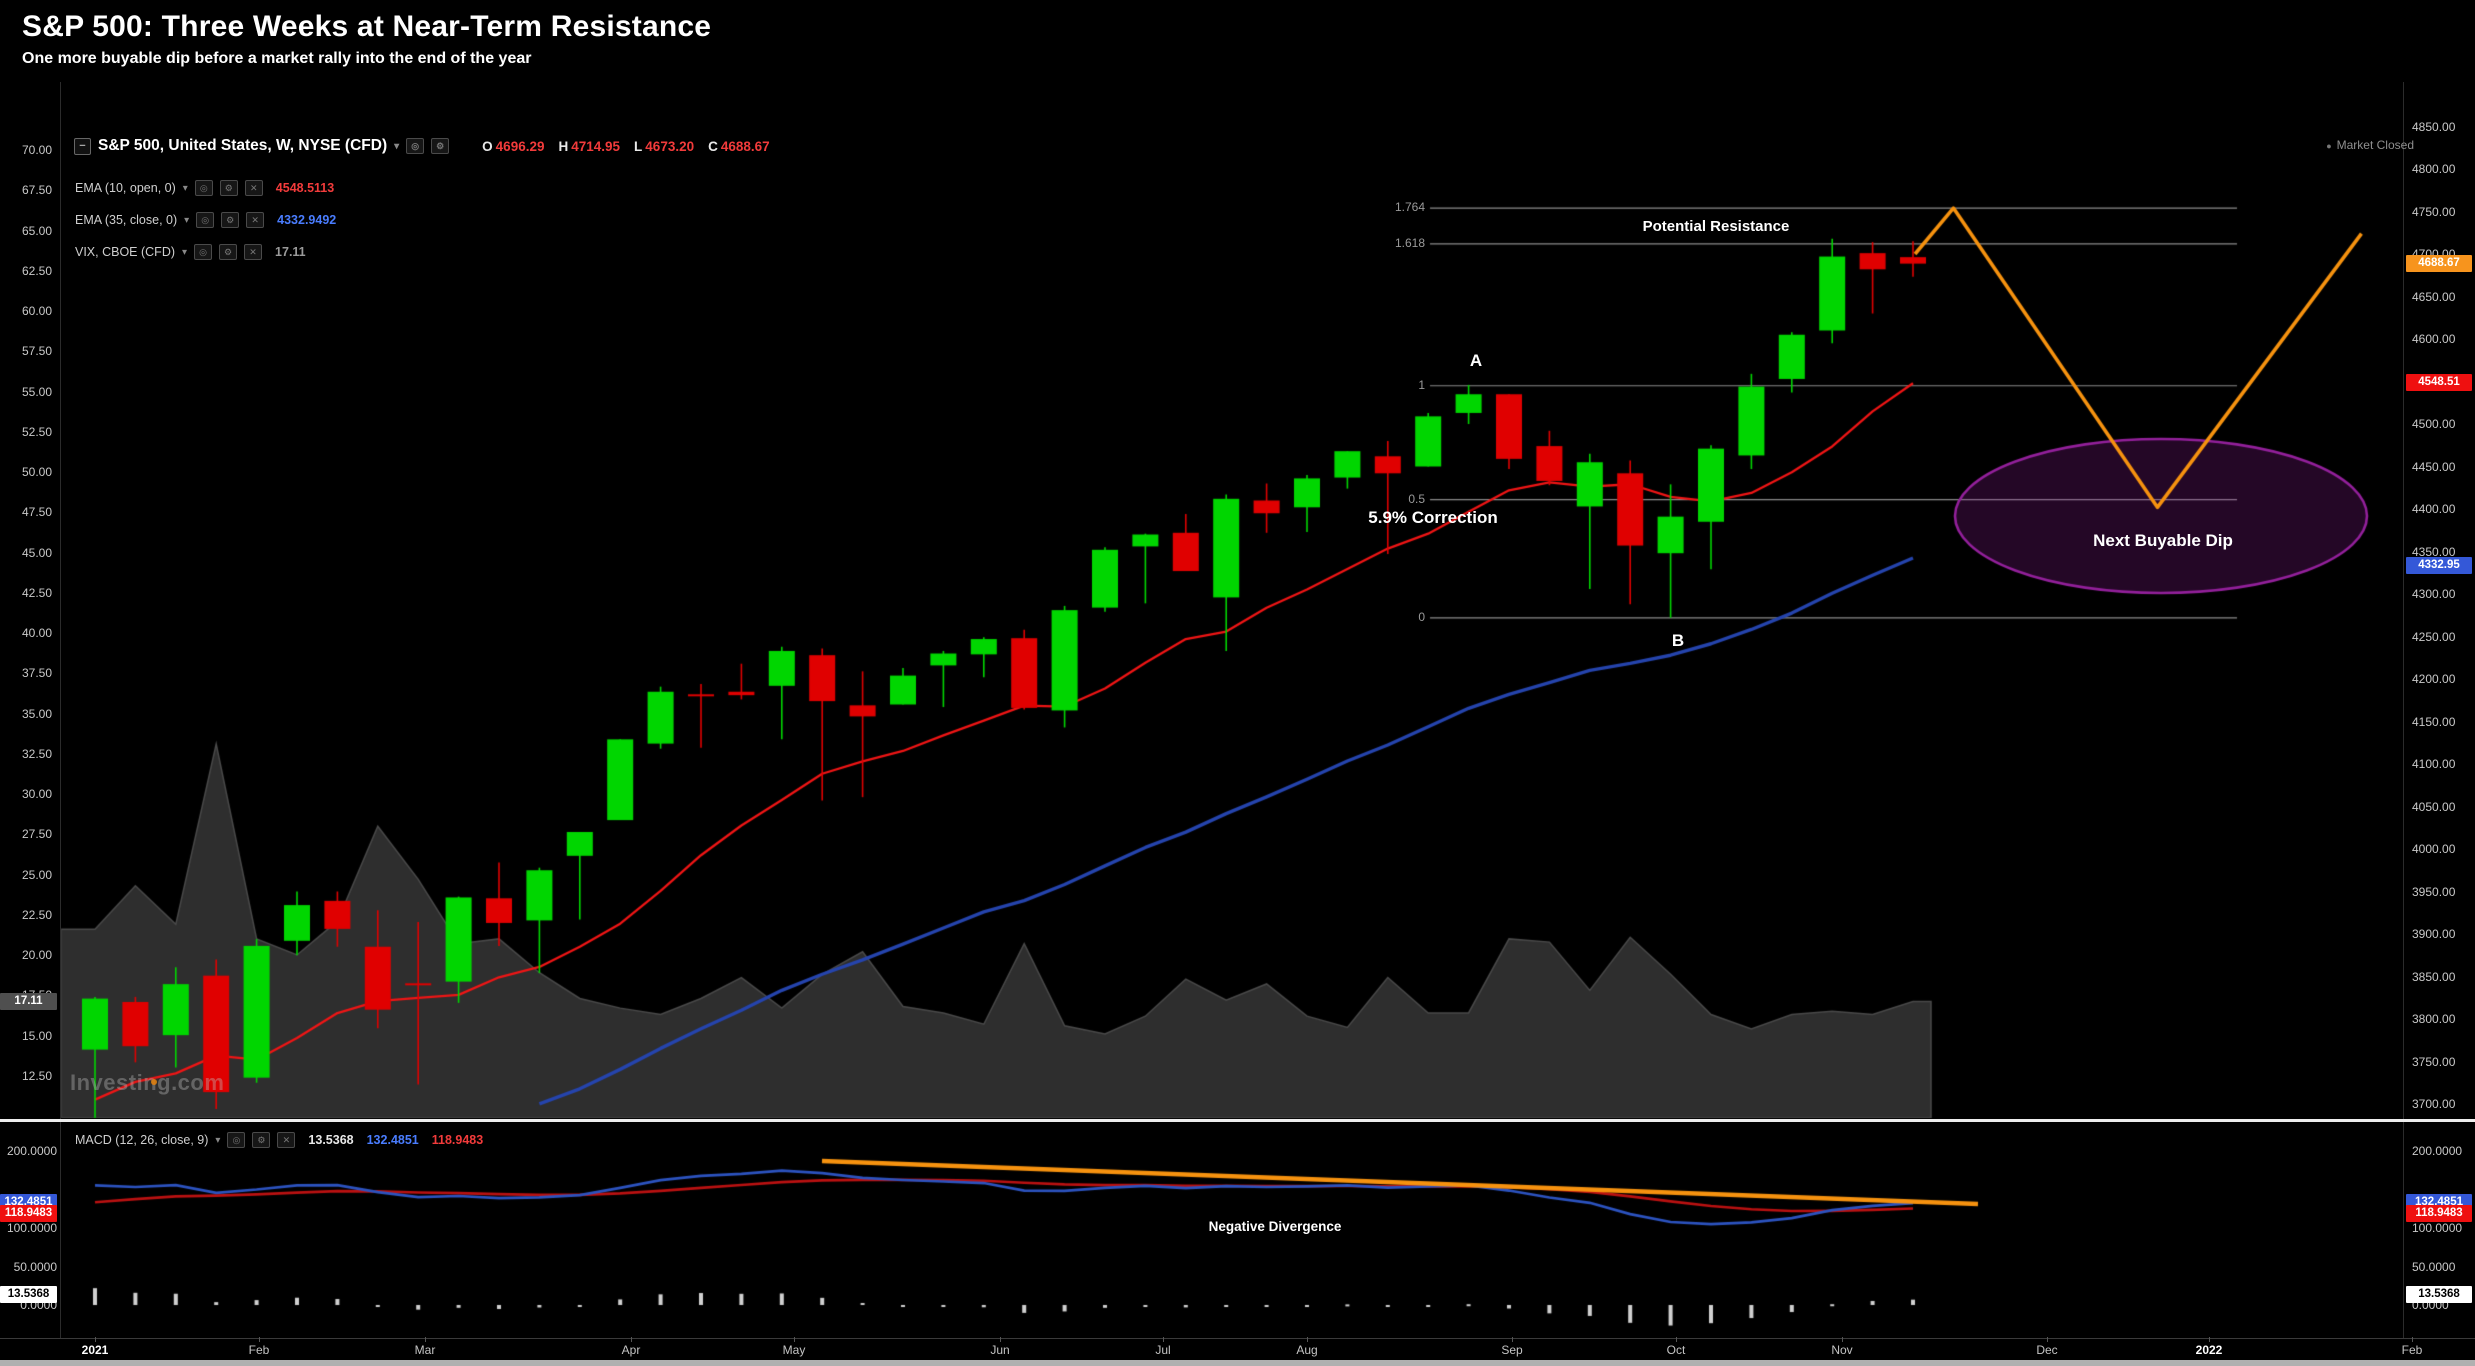  Describe the element at coordinates (2434, 679) in the screenshot. I see `price-tick-label: 4200.00` at that location.